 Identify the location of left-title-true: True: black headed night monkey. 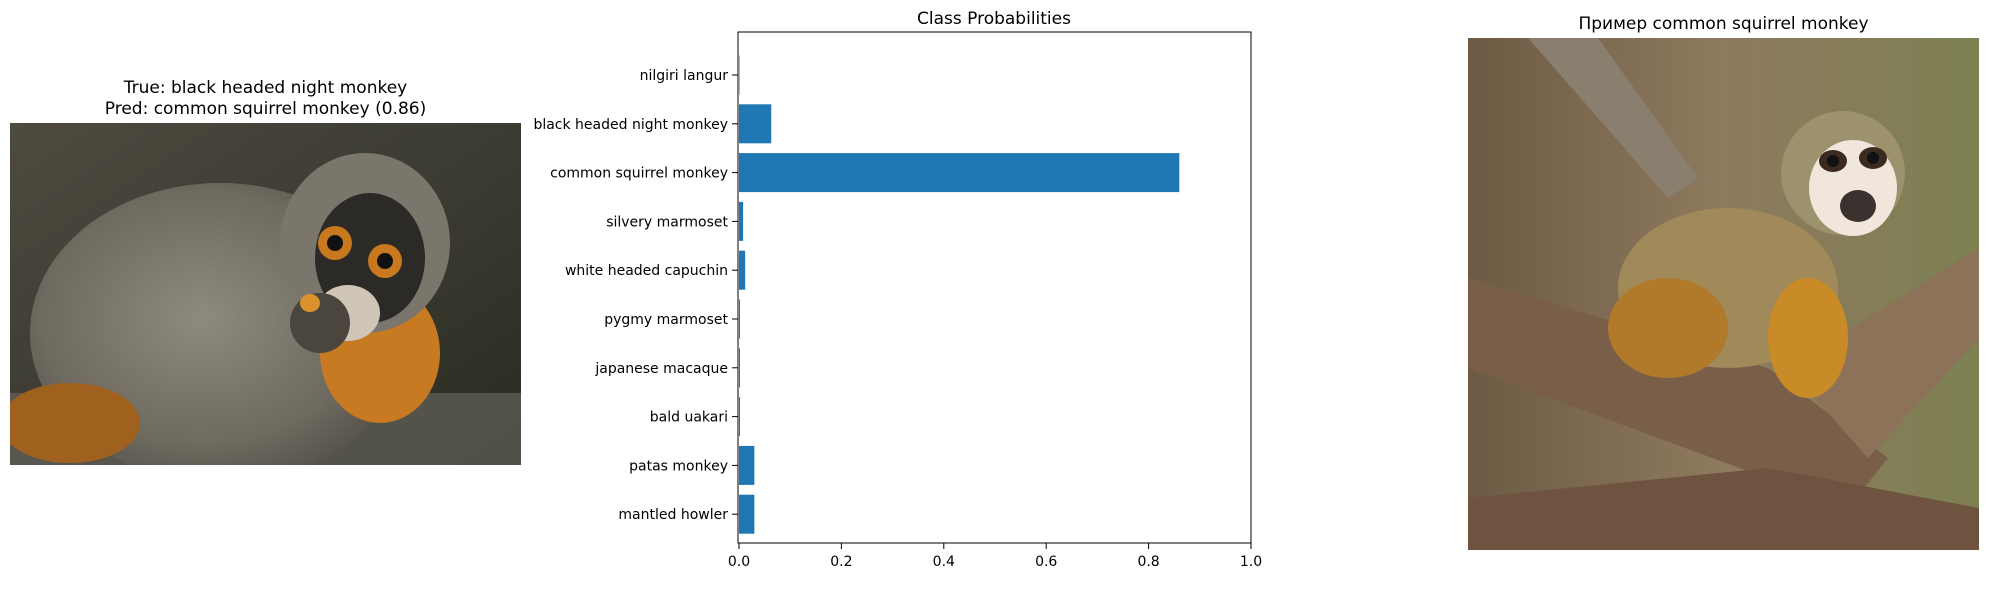
(265, 88).